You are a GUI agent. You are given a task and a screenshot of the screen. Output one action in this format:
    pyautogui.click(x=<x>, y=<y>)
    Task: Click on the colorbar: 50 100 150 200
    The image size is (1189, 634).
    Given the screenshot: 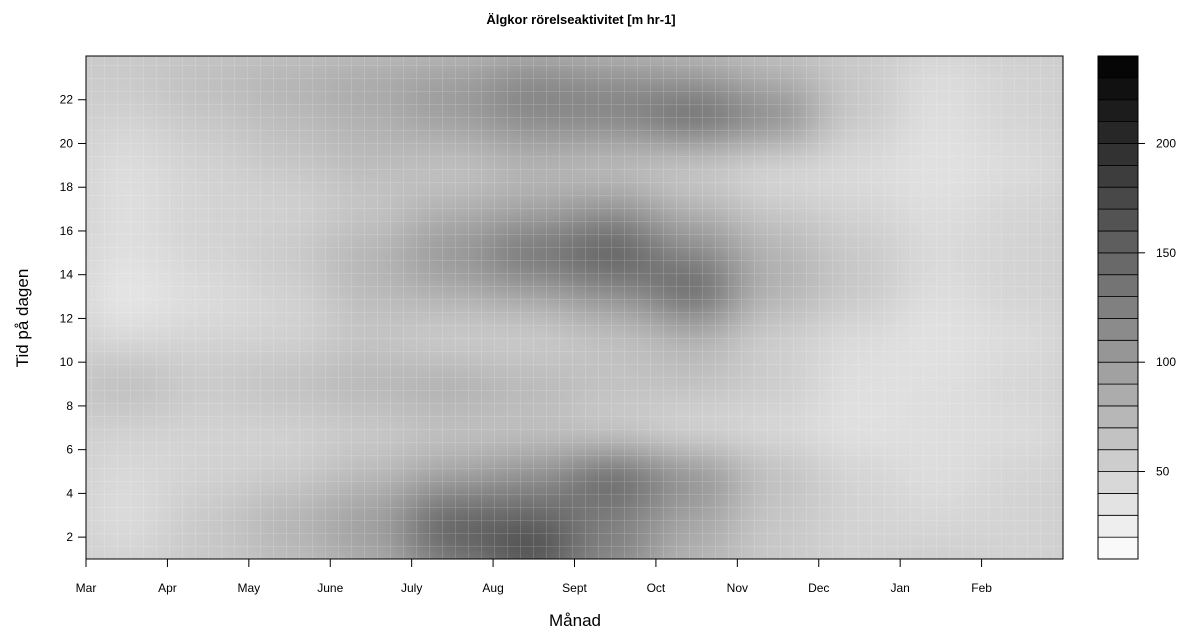 What is the action you would take?
    pyautogui.click(x=1136, y=307)
    